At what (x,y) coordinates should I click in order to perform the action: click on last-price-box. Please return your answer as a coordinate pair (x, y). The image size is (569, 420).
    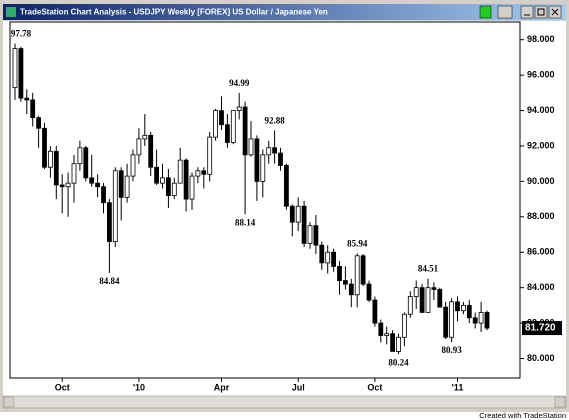
    Looking at the image, I should click on (542, 328).